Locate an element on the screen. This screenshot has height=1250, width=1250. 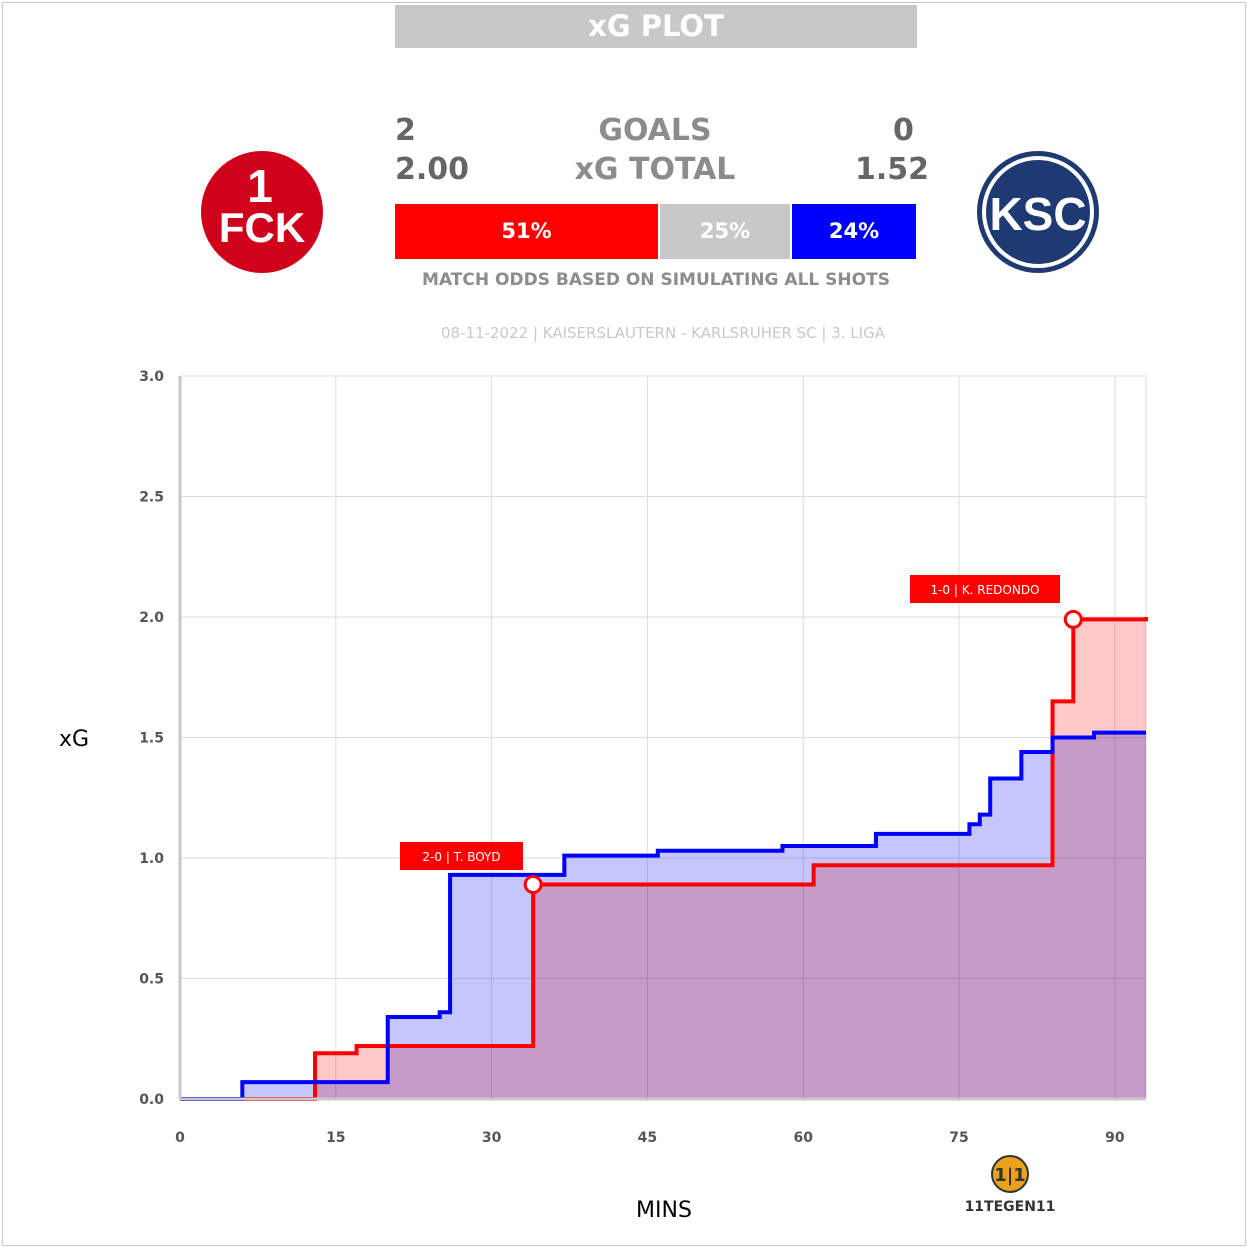
home-win-odds: 51% is located at coordinates (526, 231).